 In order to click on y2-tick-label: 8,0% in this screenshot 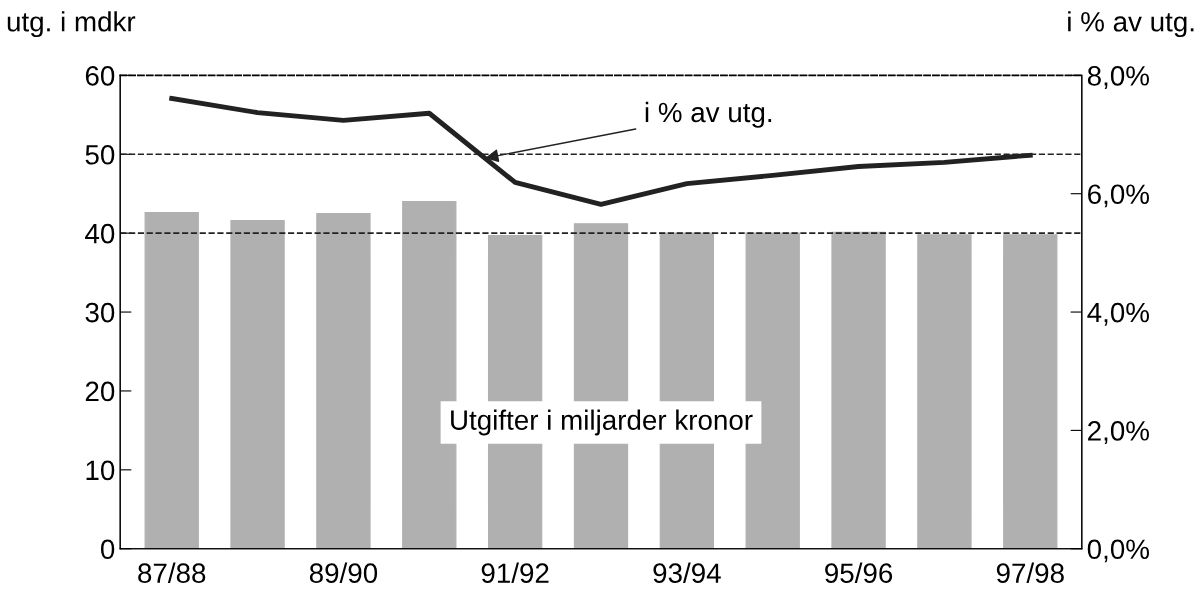, I will do `click(1118, 77)`.